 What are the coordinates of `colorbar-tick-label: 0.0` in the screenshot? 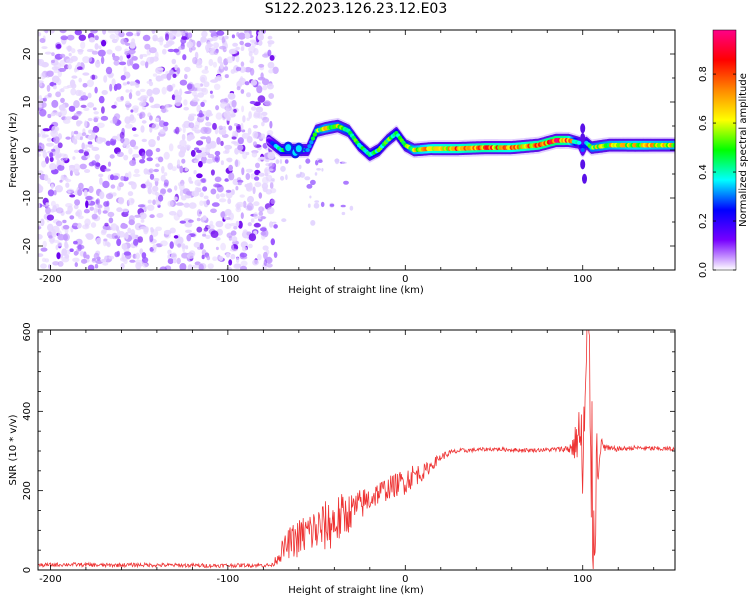 It's located at (703, 270).